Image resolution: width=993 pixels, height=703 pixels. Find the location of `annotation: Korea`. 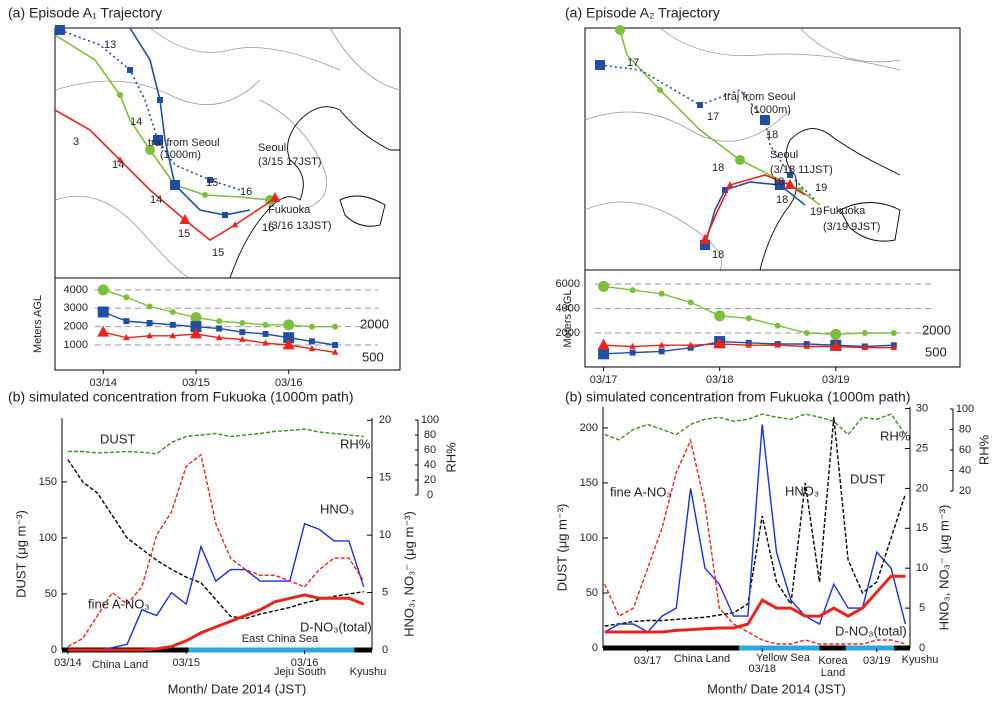

annotation: Korea is located at coordinates (833, 661).